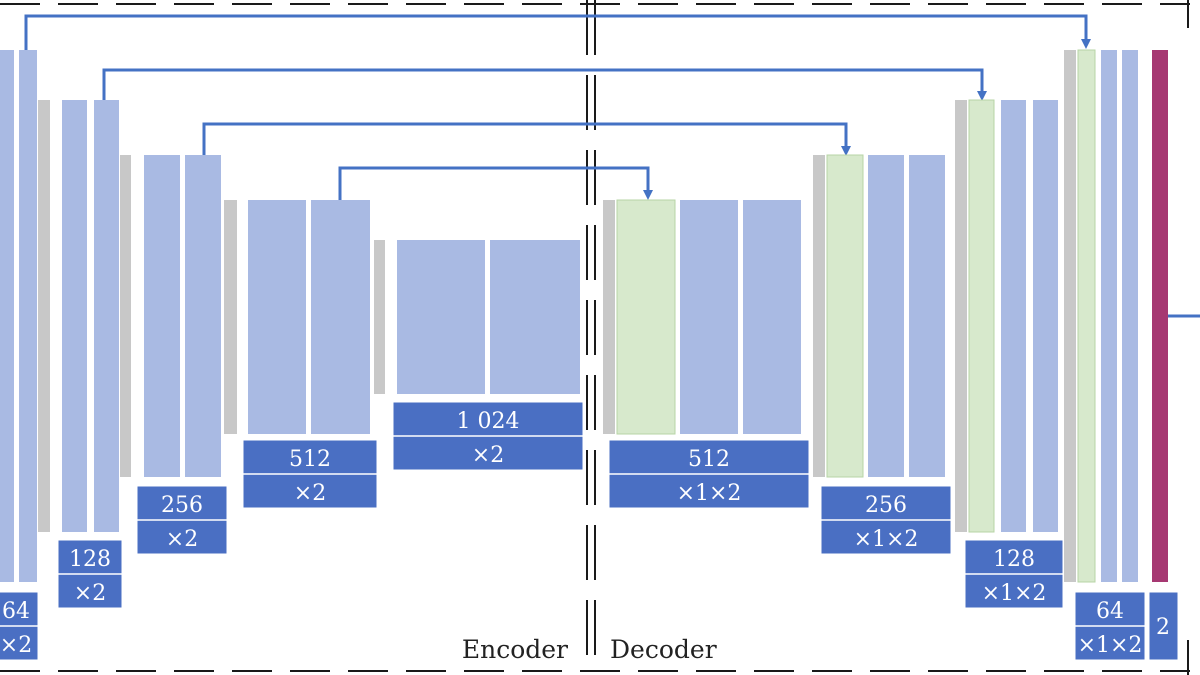  Describe the element at coordinates (19, 626) in the screenshot. I see `encoder-label-64: 64 ×2` at that location.